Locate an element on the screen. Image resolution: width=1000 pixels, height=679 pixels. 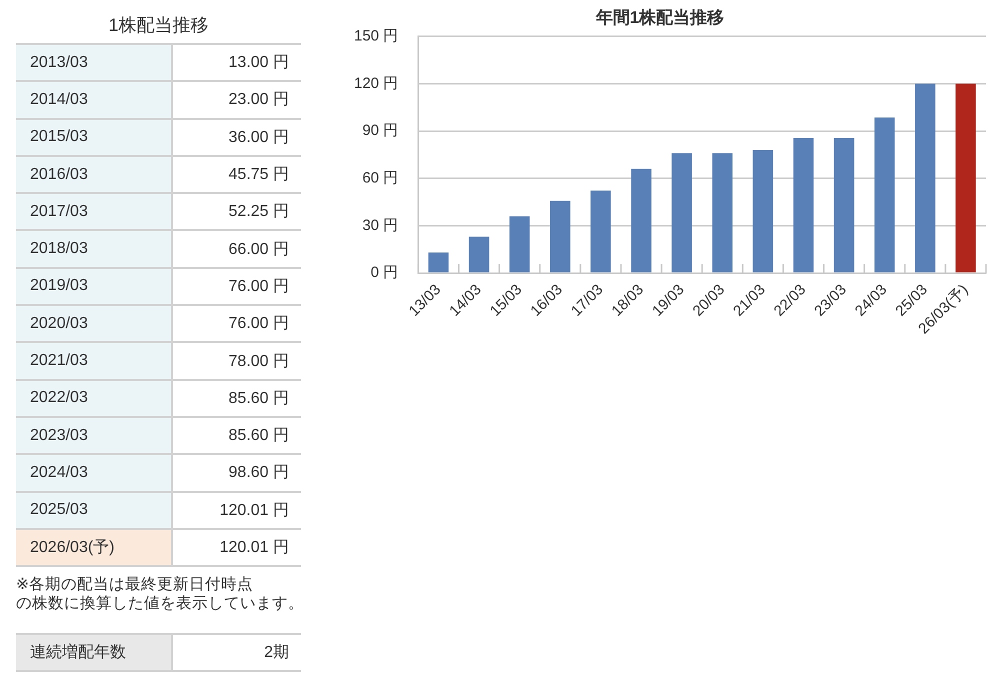
category-label: 2022/03 is located at coordinates (94, 398).